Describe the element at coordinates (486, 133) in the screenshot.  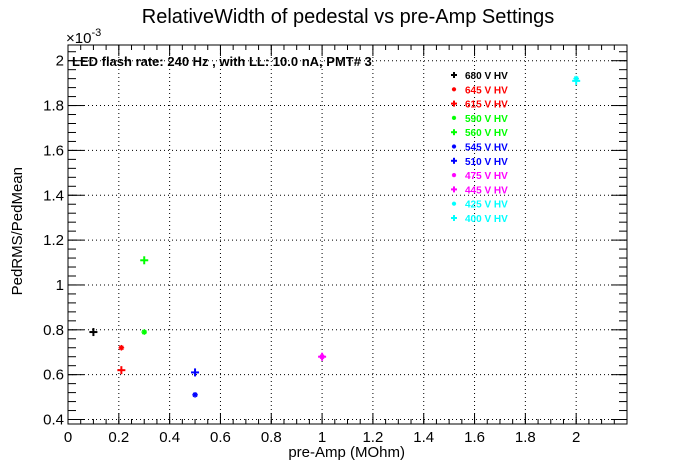
I see `legend-label: 560 V HV` at that location.